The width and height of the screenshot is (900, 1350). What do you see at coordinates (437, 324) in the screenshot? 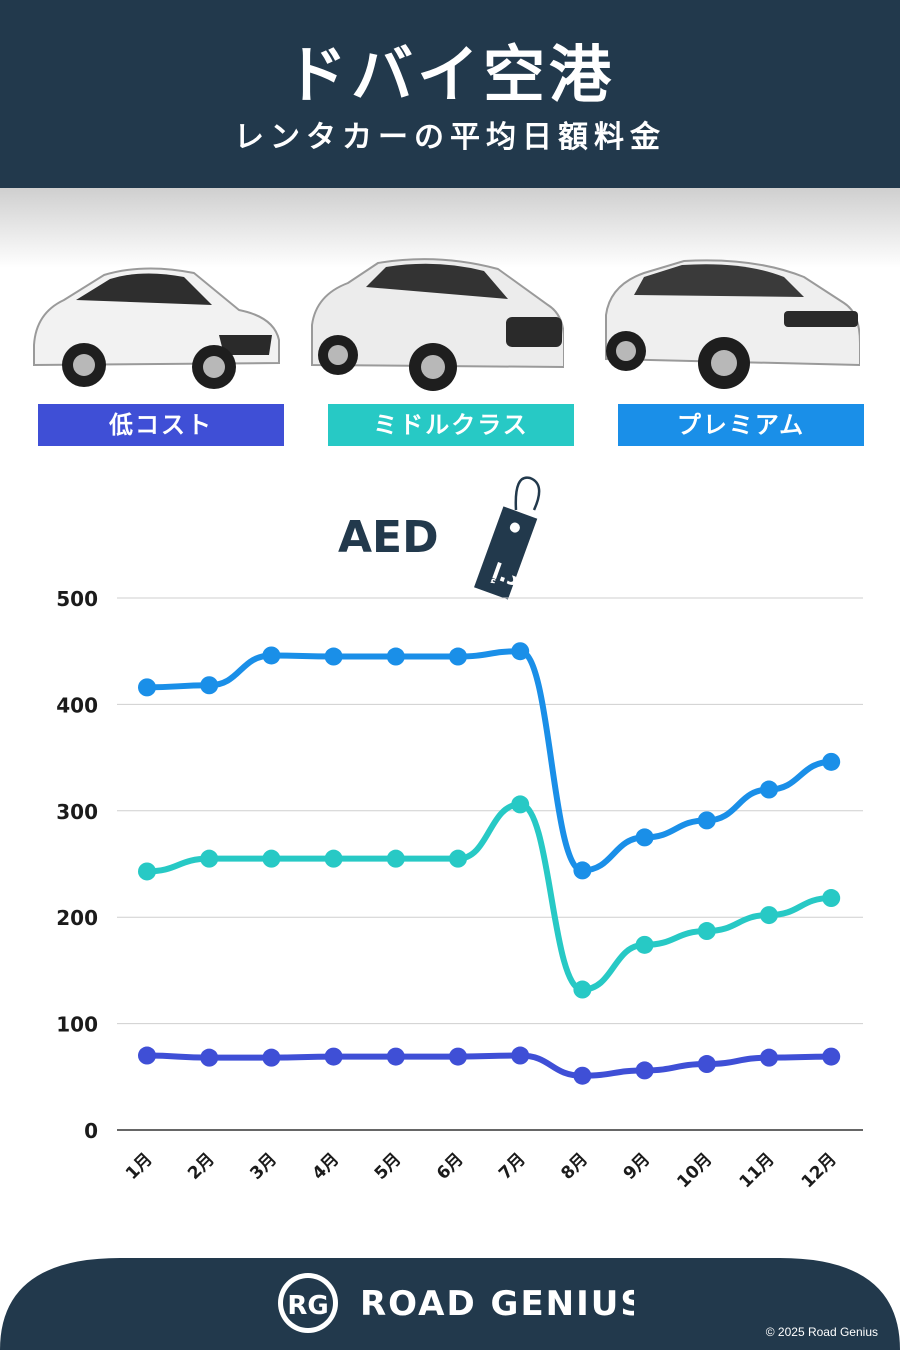
I see `suv-car-image` at bounding box center [437, 324].